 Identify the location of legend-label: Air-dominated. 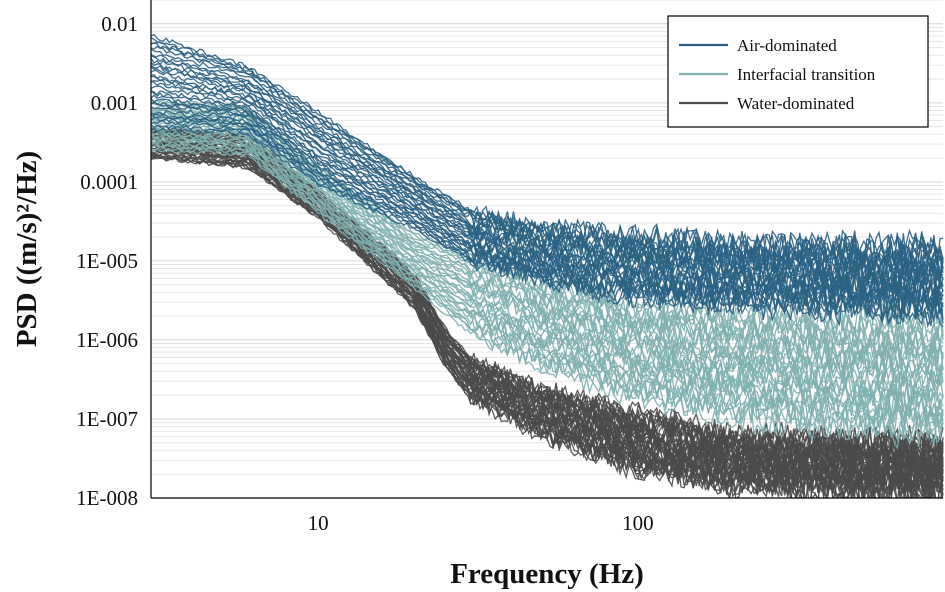
(787, 45).